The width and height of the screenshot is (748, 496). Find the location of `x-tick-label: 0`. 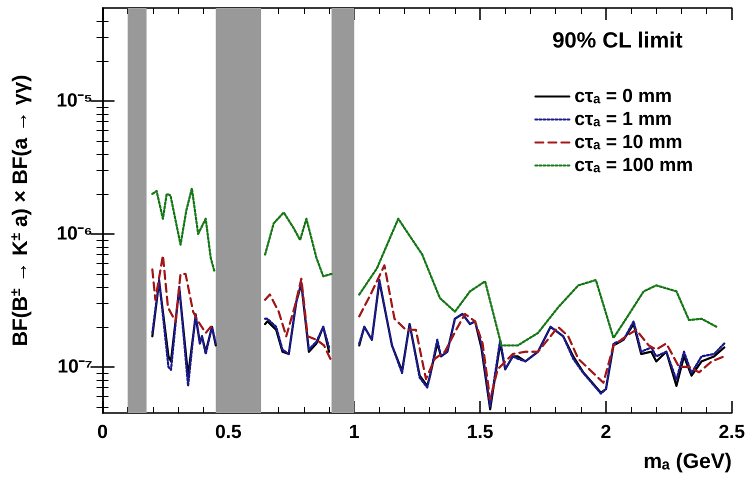

x-tick-label: 0 is located at coordinates (102, 432).